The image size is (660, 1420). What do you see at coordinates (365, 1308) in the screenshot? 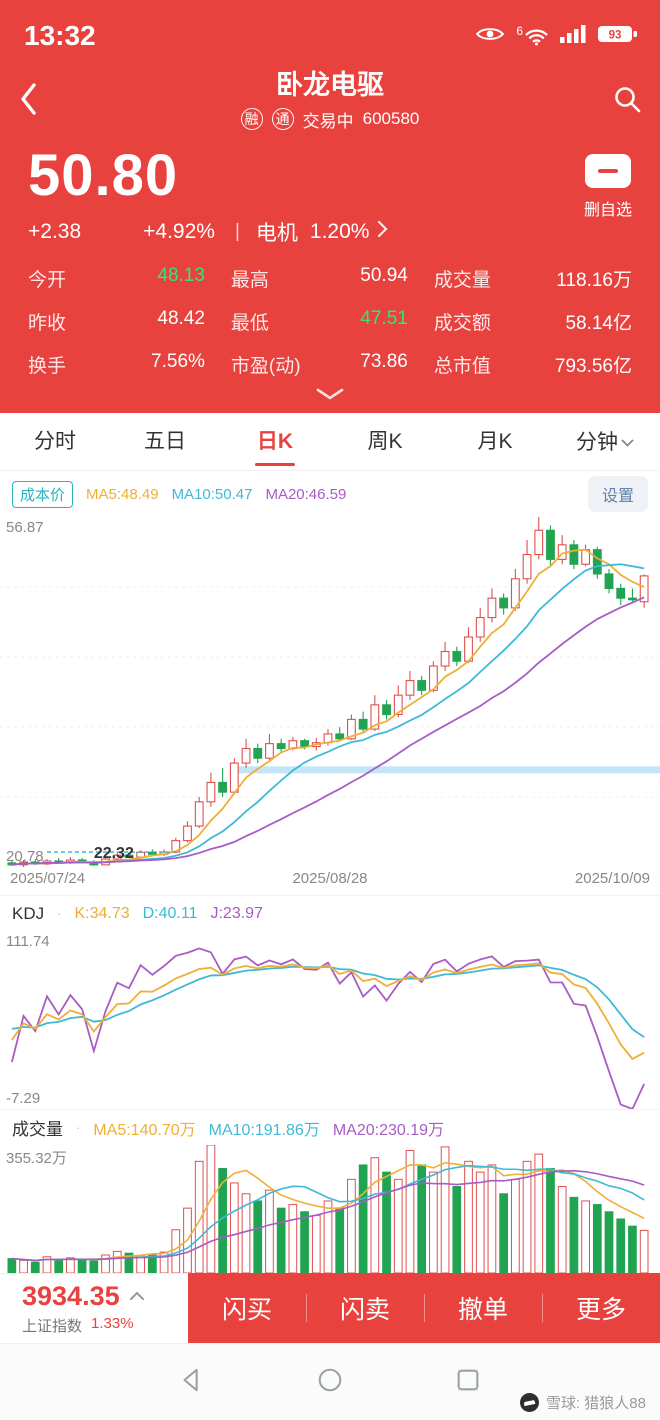
I see `flash-sell-button: 闪卖` at bounding box center [365, 1308].